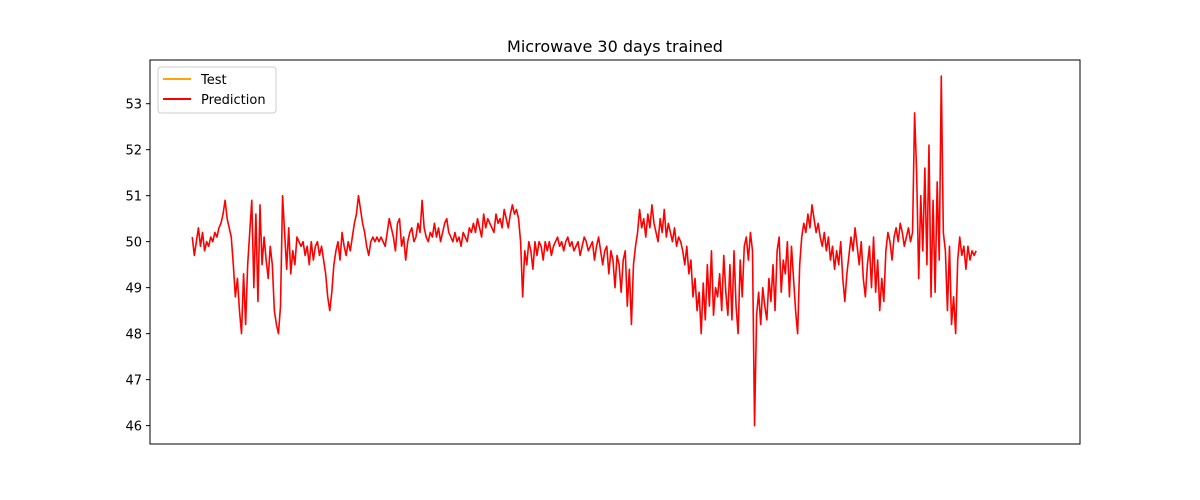 The image size is (1200, 500). What do you see at coordinates (217, 90) in the screenshot?
I see `legend: Test Prediction` at bounding box center [217, 90].